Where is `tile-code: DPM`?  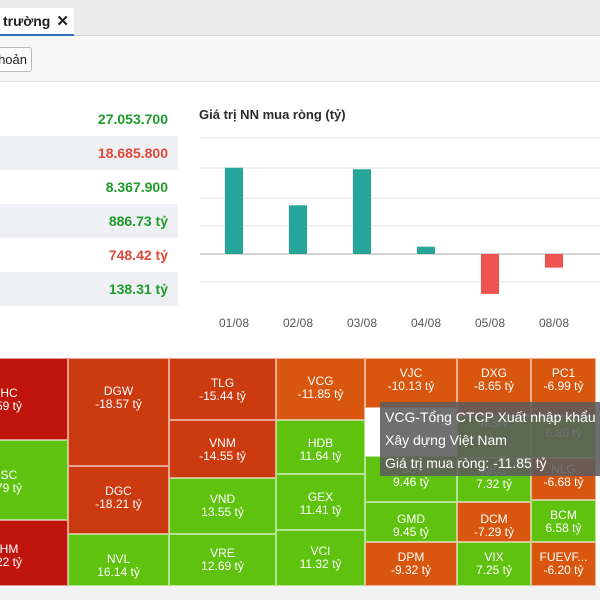
tile-code: DPM is located at coordinates (411, 557).